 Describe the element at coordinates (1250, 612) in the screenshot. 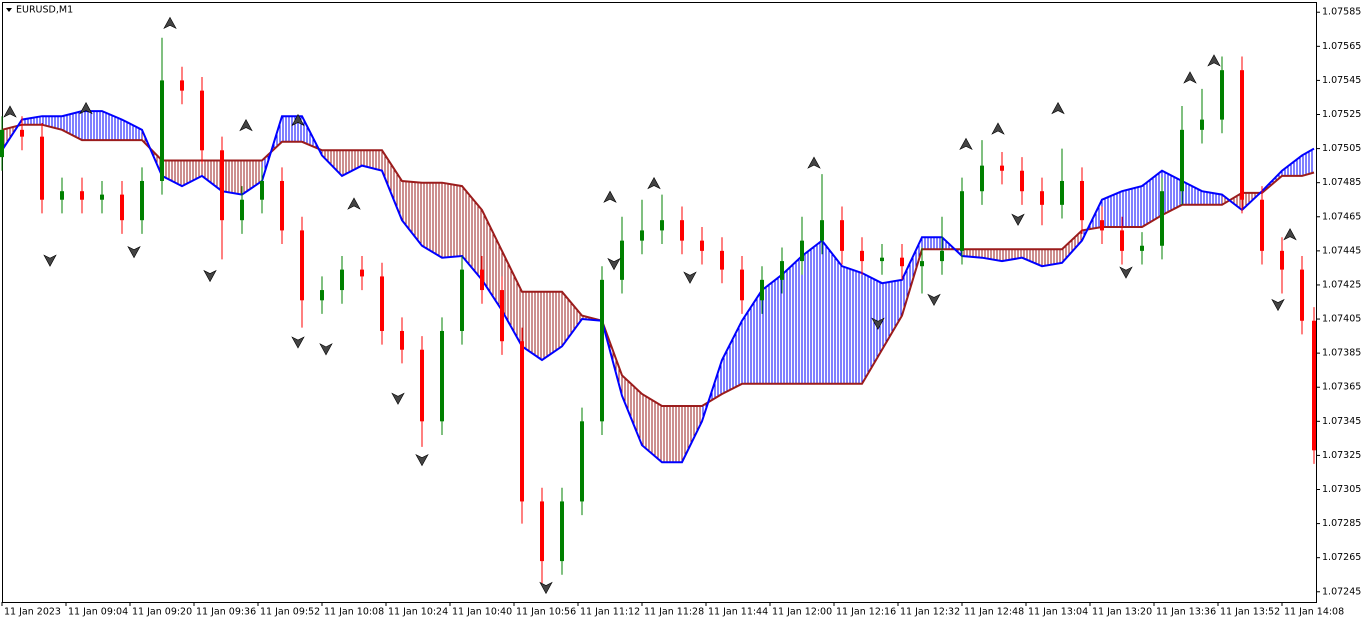

I see `x-tick-label: 11 Jan 13:52` at that location.